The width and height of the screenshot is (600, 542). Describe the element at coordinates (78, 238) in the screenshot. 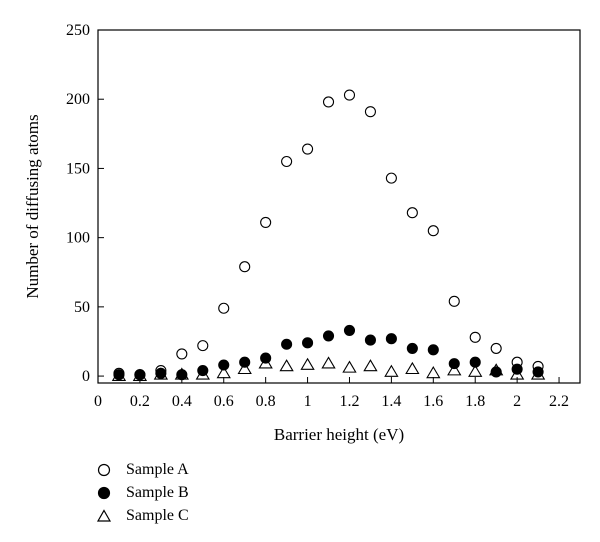

I see `y-tick-label: 100` at that location.